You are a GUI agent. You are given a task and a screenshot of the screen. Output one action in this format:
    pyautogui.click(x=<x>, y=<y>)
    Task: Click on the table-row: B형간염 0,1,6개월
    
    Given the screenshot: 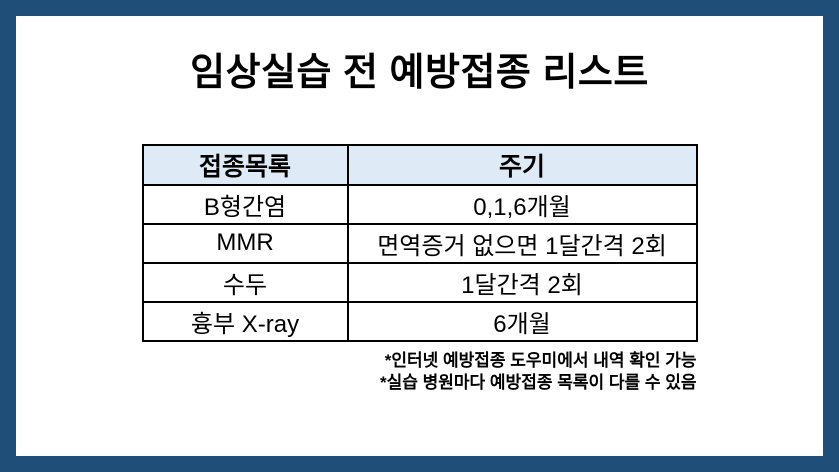 What is the action you would take?
    pyautogui.click(x=419, y=204)
    